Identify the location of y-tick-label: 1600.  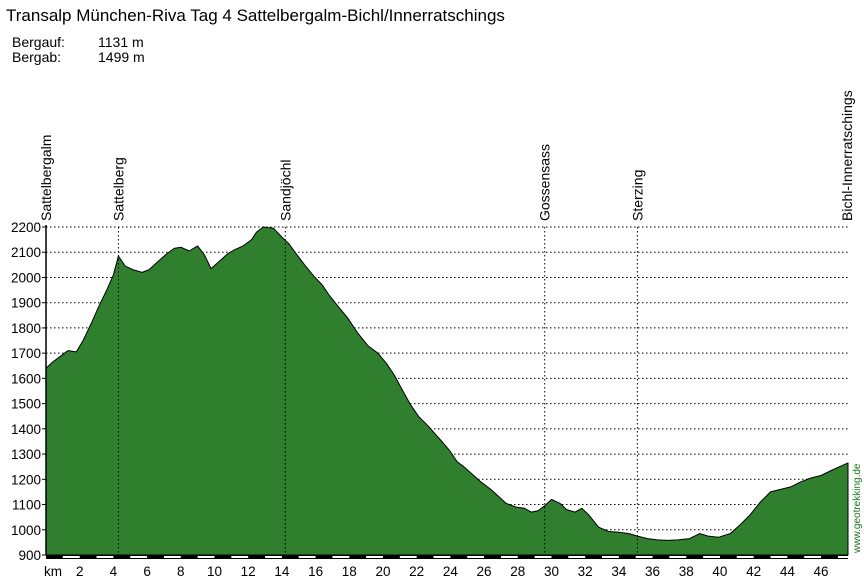
(26, 378).